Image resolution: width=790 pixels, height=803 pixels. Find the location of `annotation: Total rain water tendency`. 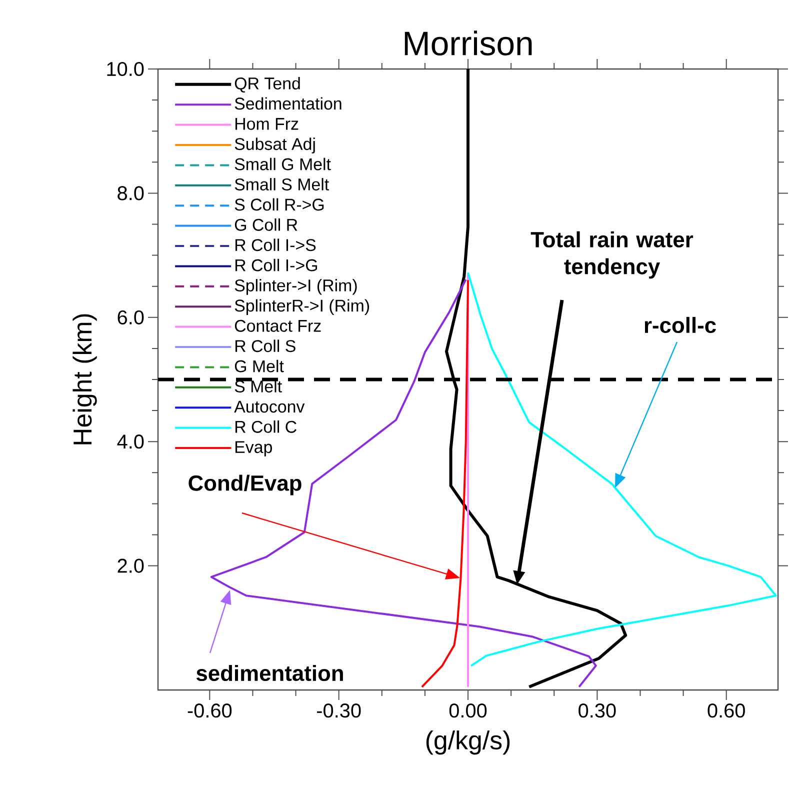

annotation: Total rain water tendency is located at coordinates (612, 255).